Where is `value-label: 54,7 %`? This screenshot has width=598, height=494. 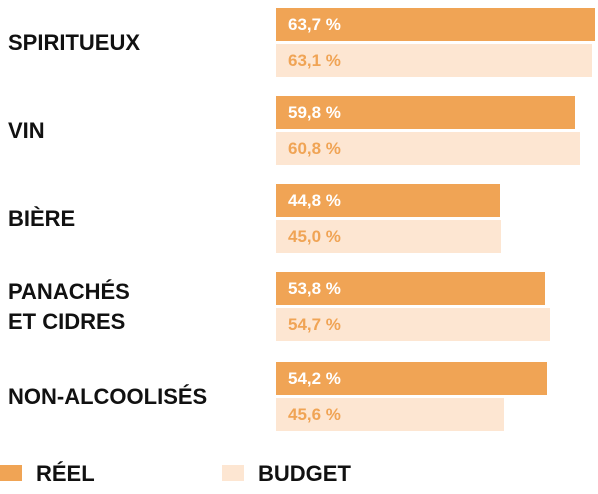 value-label: 54,7 % is located at coordinates (314, 324).